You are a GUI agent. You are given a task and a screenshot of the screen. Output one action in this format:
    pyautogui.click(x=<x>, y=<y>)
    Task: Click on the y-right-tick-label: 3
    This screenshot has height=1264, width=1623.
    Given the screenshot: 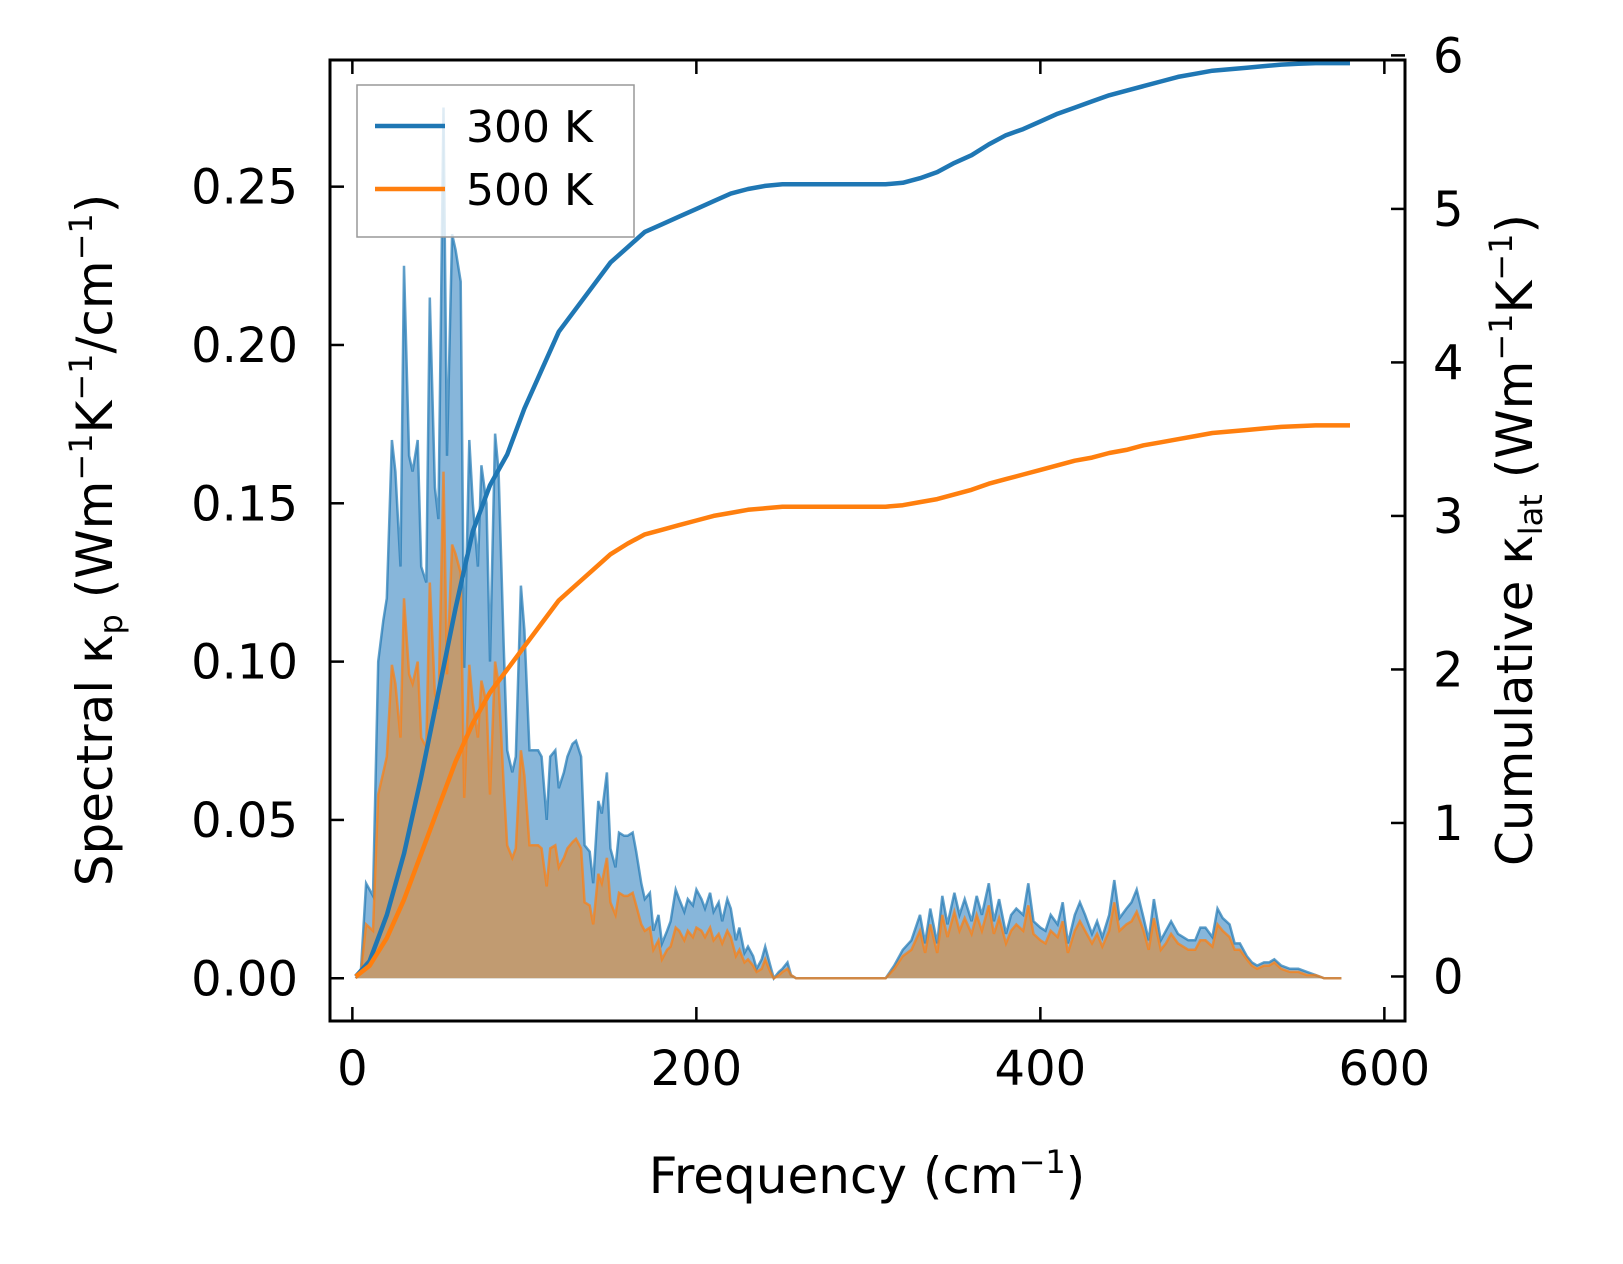 What is the action you would take?
    pyautogui.click(x=1448, y=517)
    